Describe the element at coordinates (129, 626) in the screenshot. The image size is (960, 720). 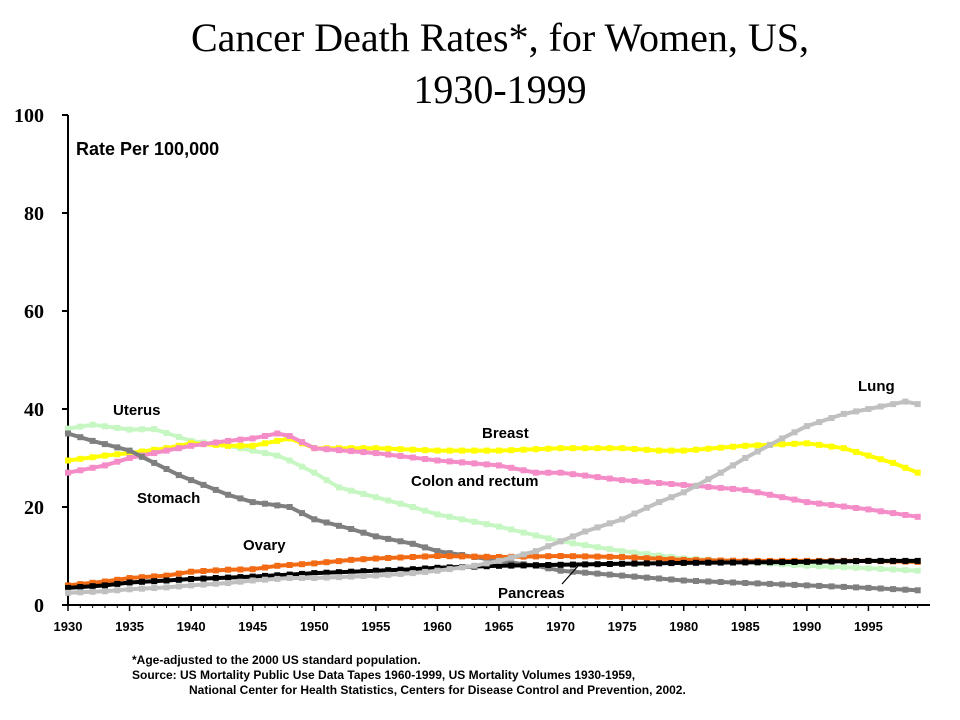
I see `x-tick-label-1935: 1935` at that location.